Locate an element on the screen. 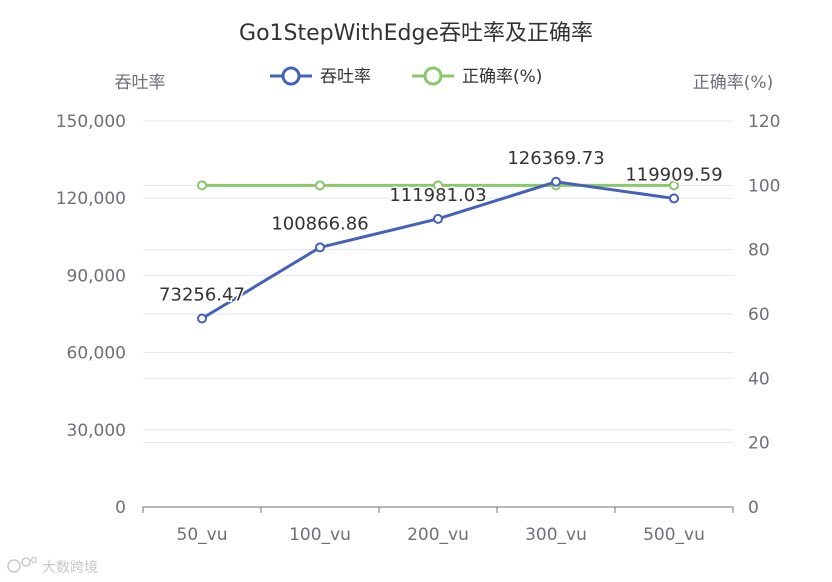 Image resolution: width=832 pixels, height=582 pixels. watermark: 大数跨境 is located at coordinates (52, 566).